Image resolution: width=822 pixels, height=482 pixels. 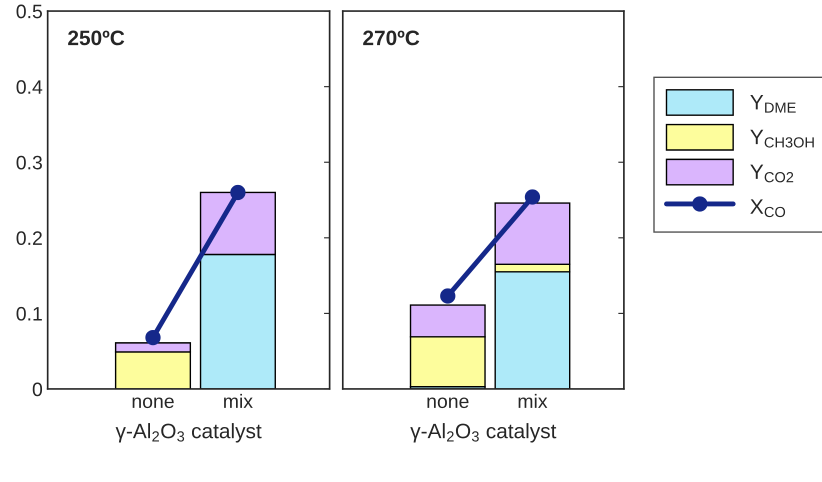 I want to click on y-tick-label: 0.4, so click(x=29, y=87).